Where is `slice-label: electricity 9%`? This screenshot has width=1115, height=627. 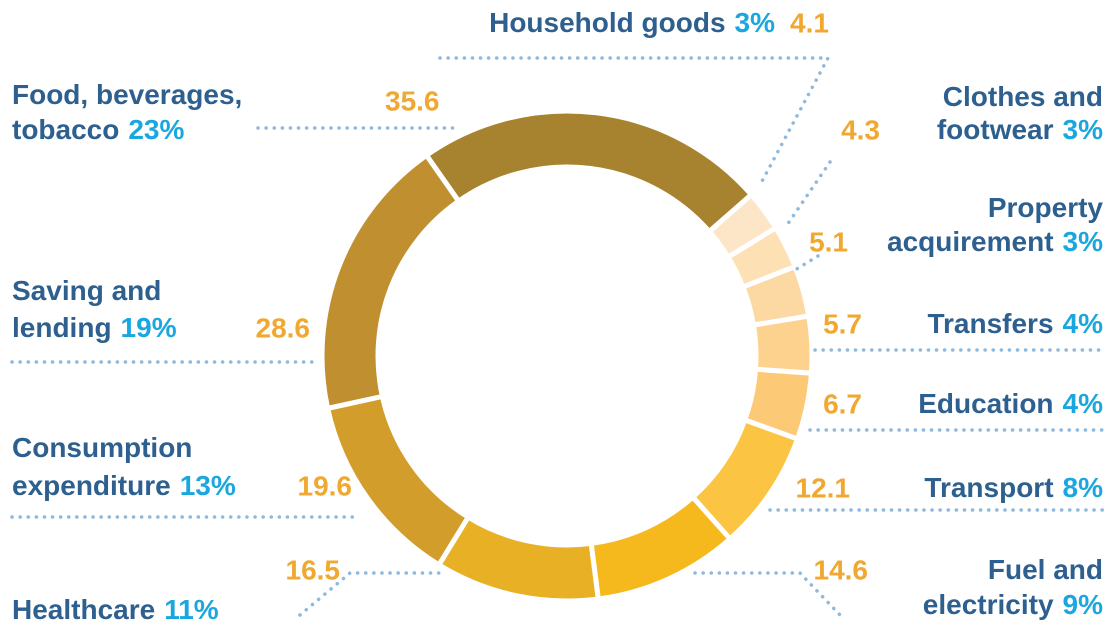
slice-label: electricity 9% is located at coordinates (1013, 604).